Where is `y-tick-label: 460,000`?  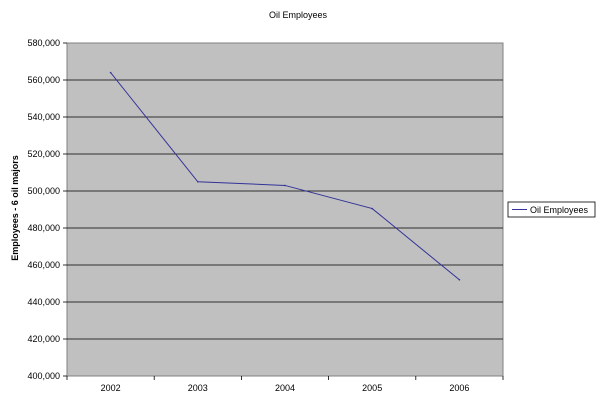
y-tick-label: 460,000 is located at coordinates (43, 265).